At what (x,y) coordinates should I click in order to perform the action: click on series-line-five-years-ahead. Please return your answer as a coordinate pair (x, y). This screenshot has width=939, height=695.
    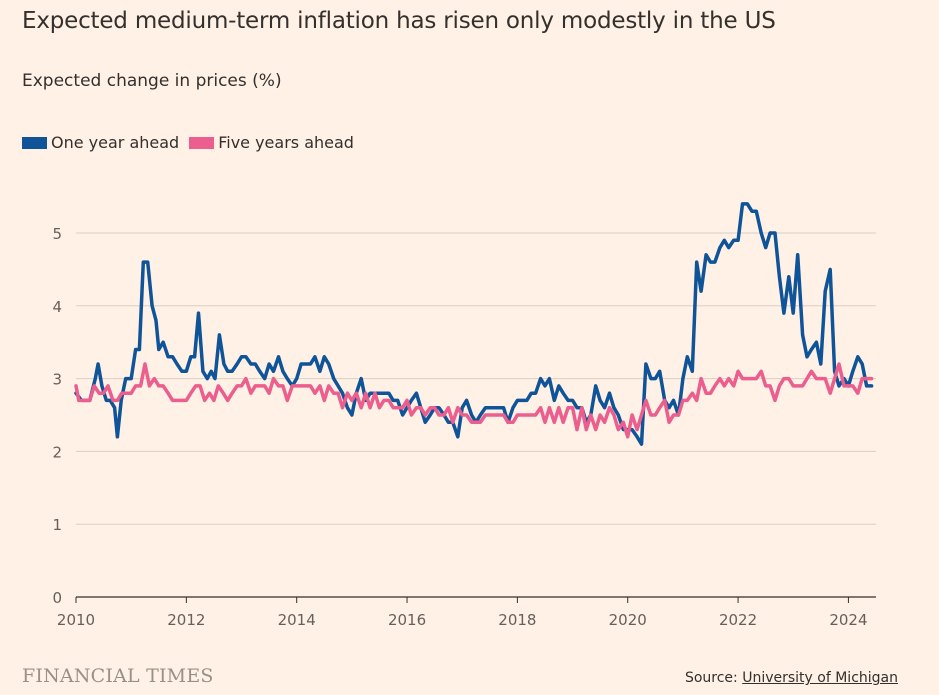
    Looking at the image, I should click on (474, 400).